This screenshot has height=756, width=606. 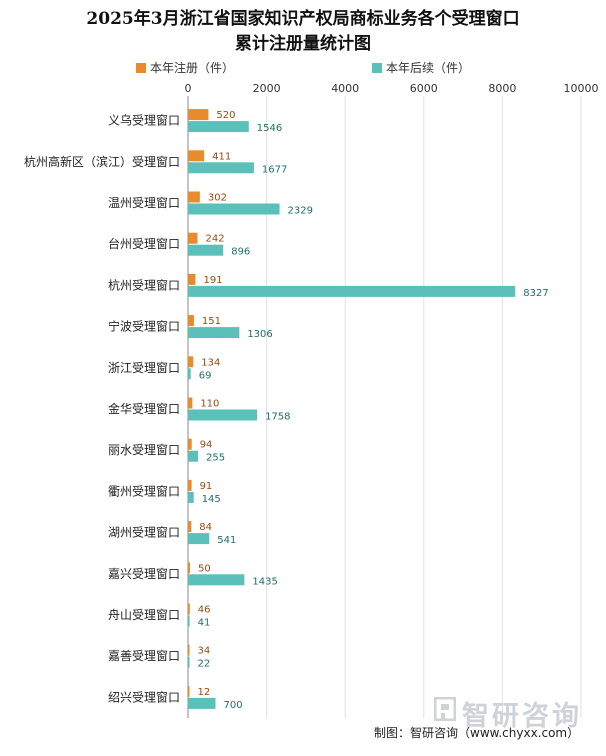 What do you see at coordinates (445, 709) in the screenshot?
I see `watermark-logo-icon` at bounding box center [445, 709].